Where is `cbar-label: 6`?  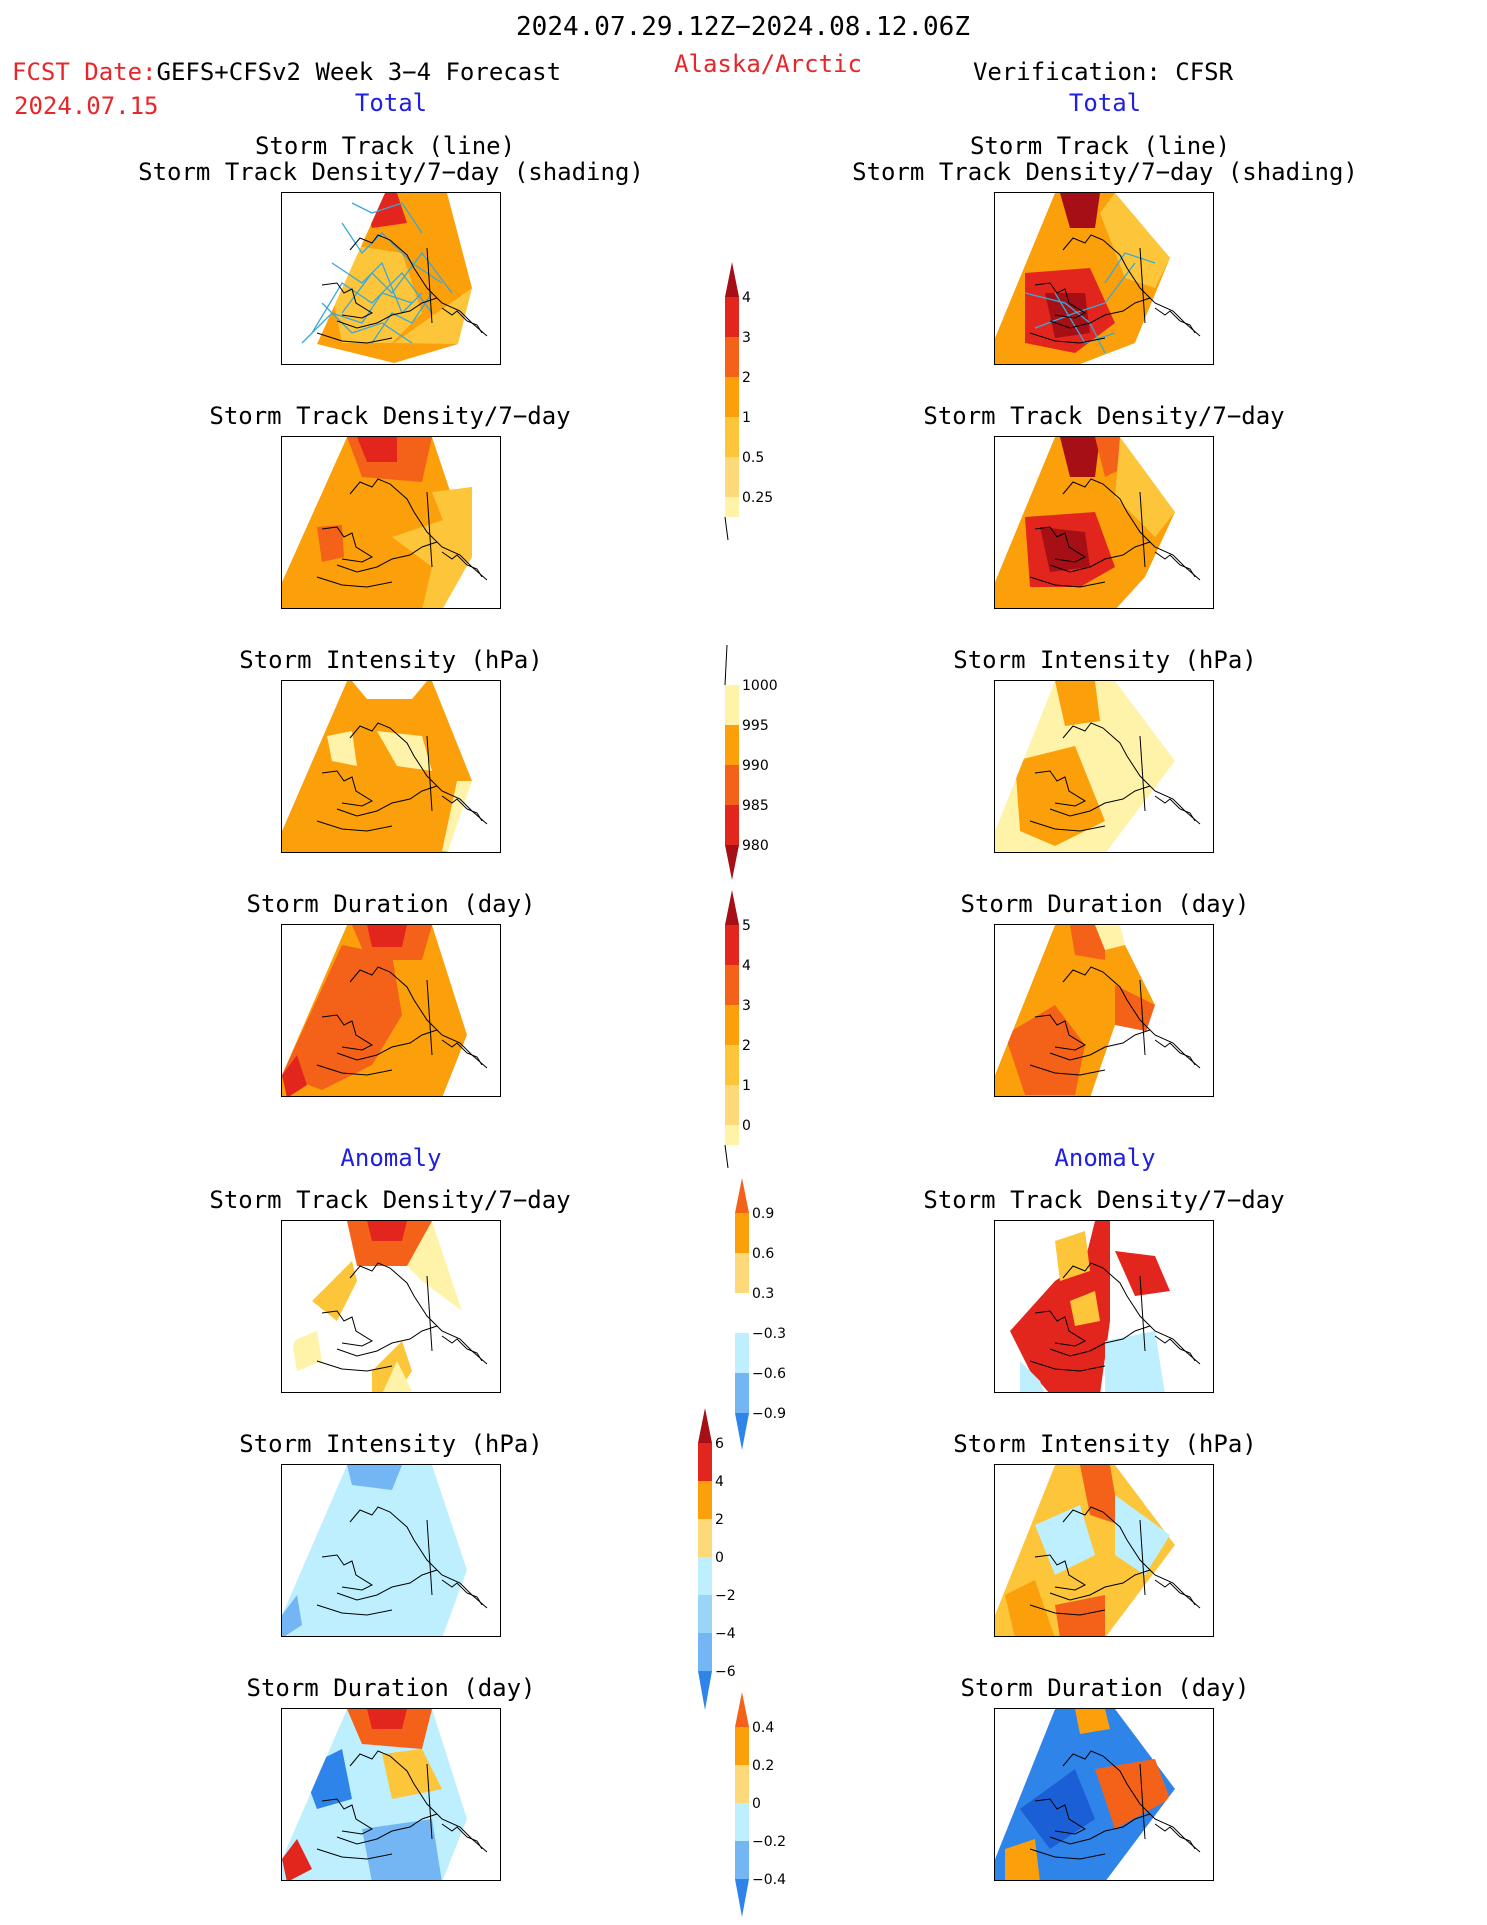 cbar-label: 6 is located at coordinates (719, 1444).